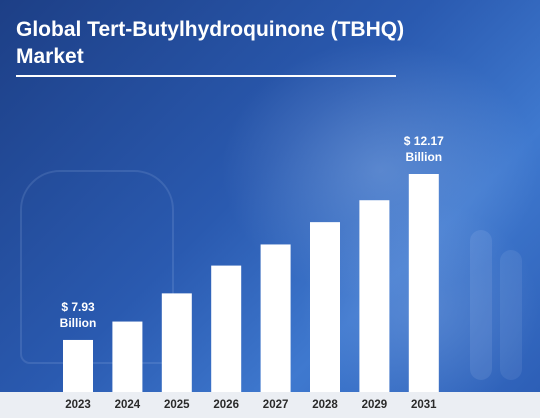 The image size is (540, 418). I want to click on x-tick-label: 2023, so click(78, 405).